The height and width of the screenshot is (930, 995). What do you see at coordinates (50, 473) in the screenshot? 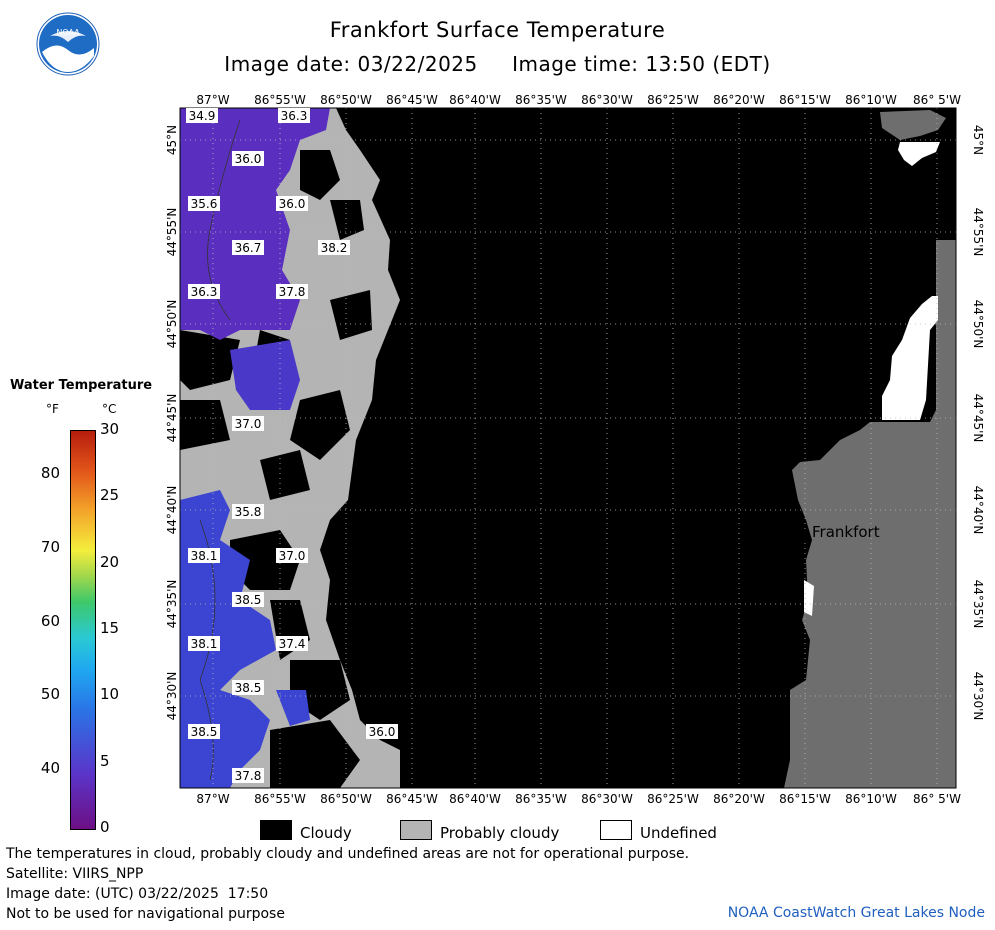
I see `colorbar-tick-f: 80` at bounding box center [50, 473].